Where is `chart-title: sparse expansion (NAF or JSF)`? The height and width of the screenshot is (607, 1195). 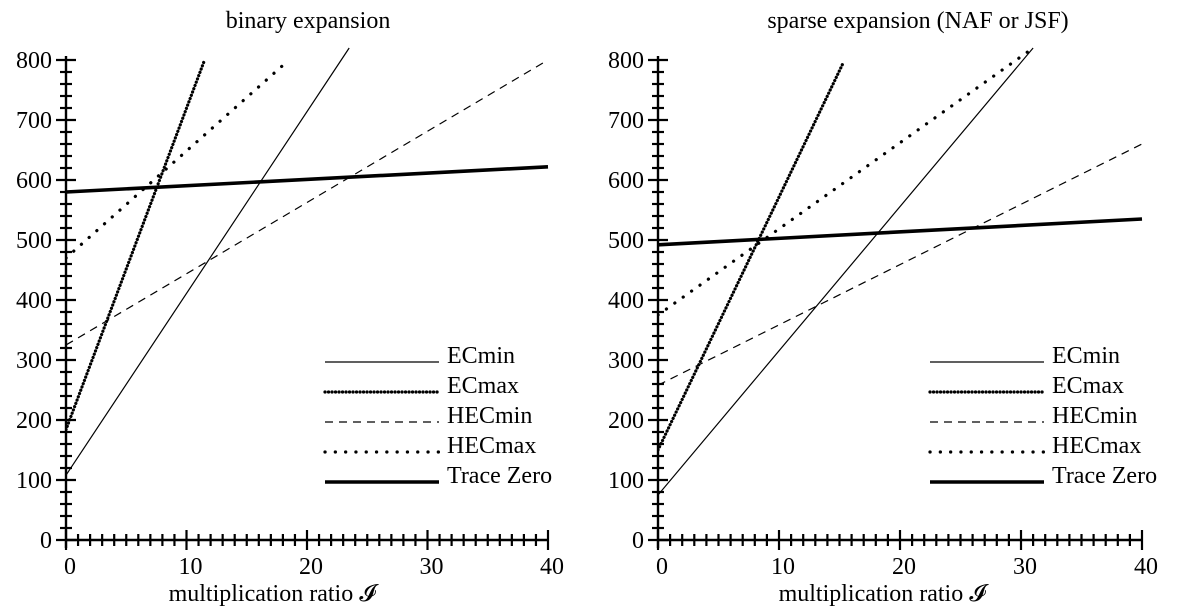 chart-title: sparse expansion (NAF or JSF) is located at coordinates (917, 21).